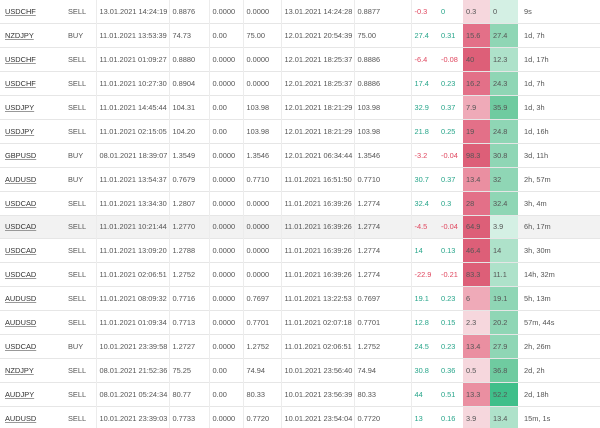 The height and width of the screenshot is (428, 600). Describe the element at coordinates (317, 179) in the screenshot. I see `close-time-cell: 11.01.2021 16:51:50` at that location.